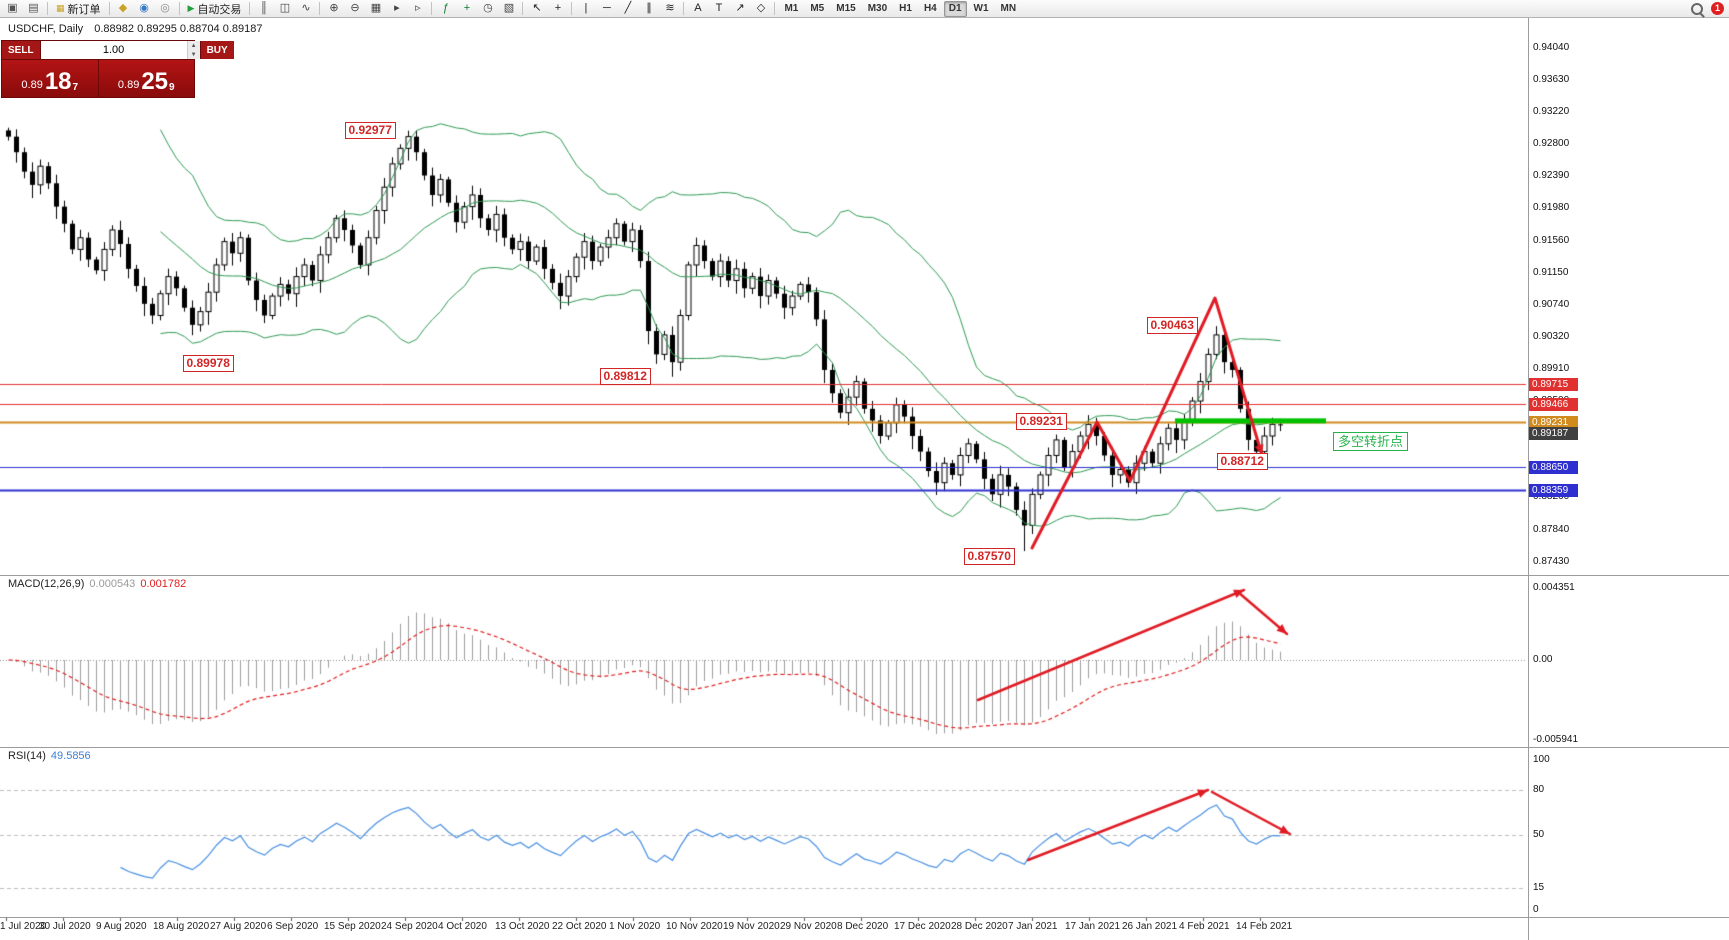 Image resolution: width=1729 pixels, height=940 pixels. What do you see at coordinates (193, 45) in the screenshot?
I see `volume-up-button: ▲` at bounding box center [193, 45].